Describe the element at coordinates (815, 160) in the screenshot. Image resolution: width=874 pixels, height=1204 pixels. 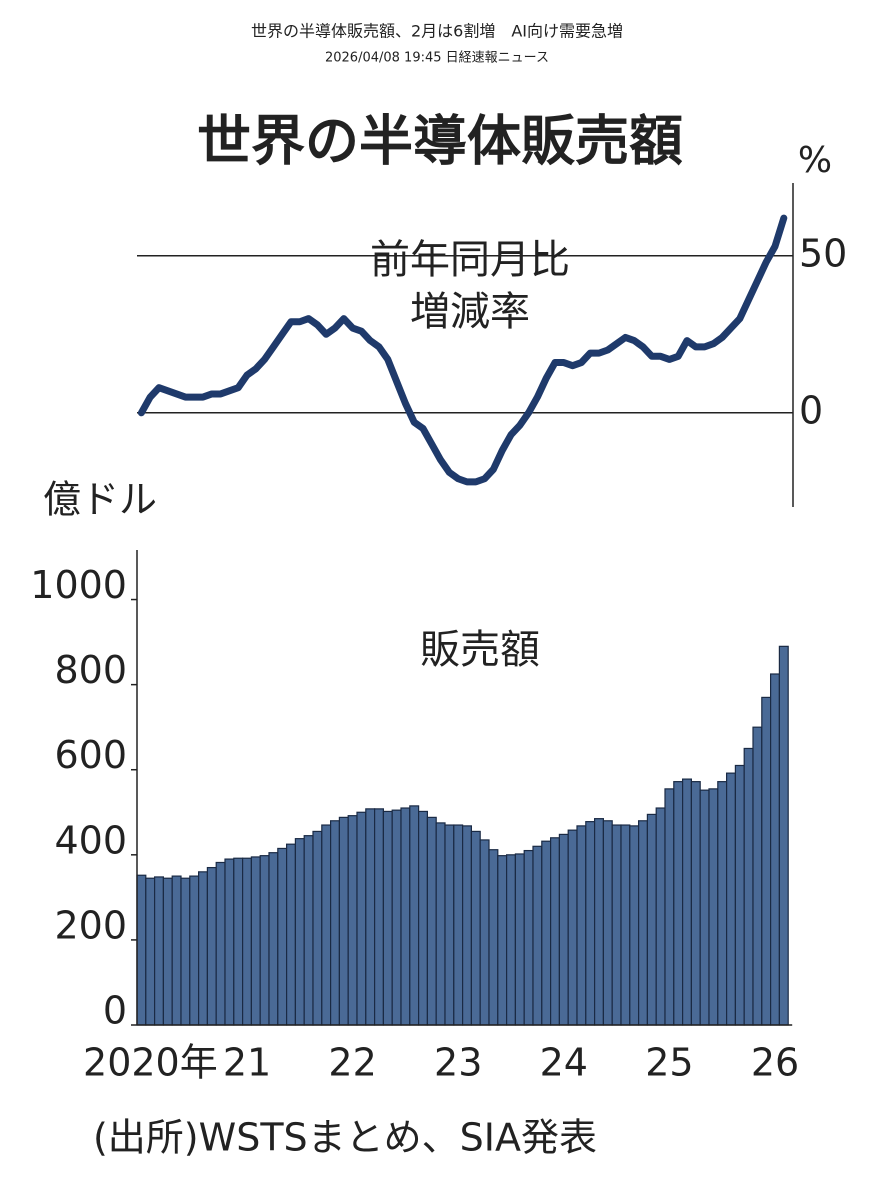
I see `y2-unit: %` at that location.